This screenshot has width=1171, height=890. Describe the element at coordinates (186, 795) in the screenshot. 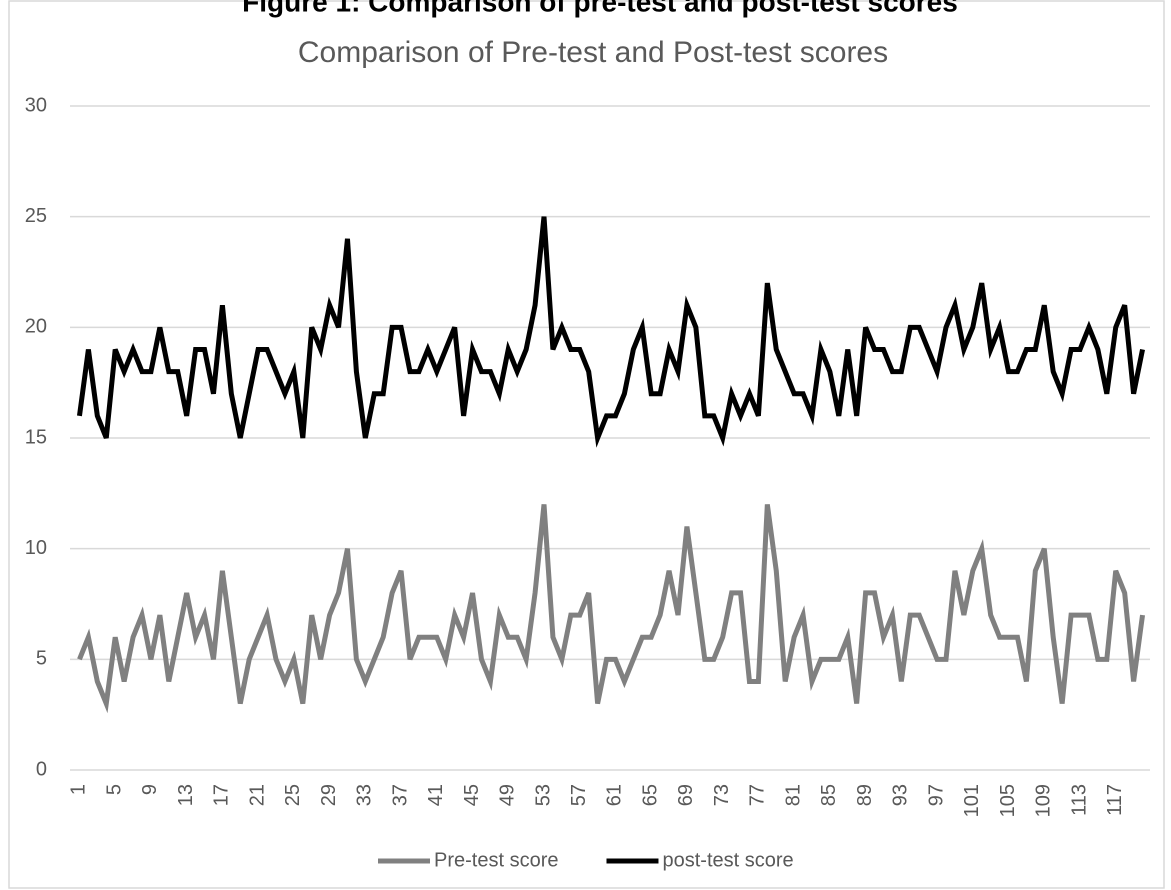

I see `x-tick-label: 13` at that location.